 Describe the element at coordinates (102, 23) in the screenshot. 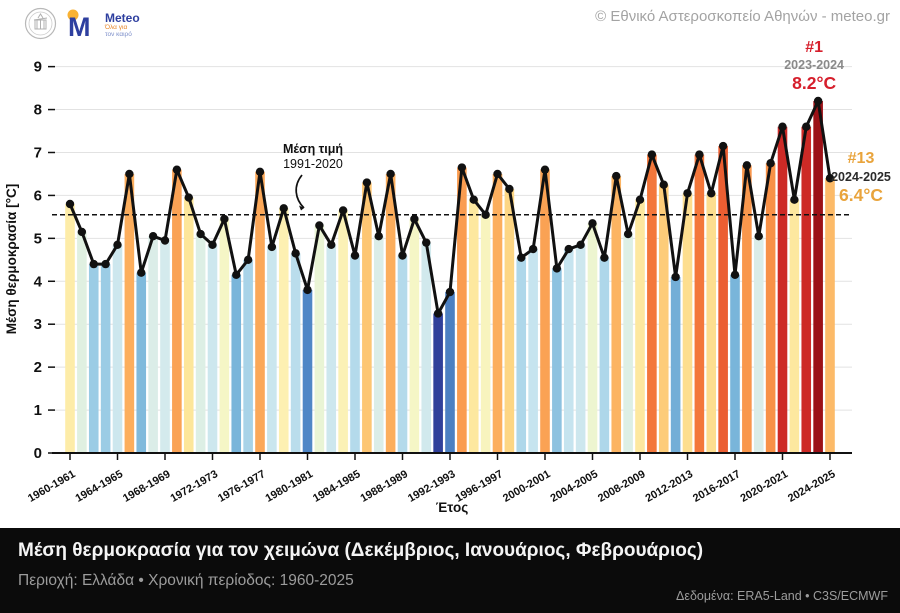

I see `meteo-logo: M Meteo Όλα για τον καιρό` at that location.